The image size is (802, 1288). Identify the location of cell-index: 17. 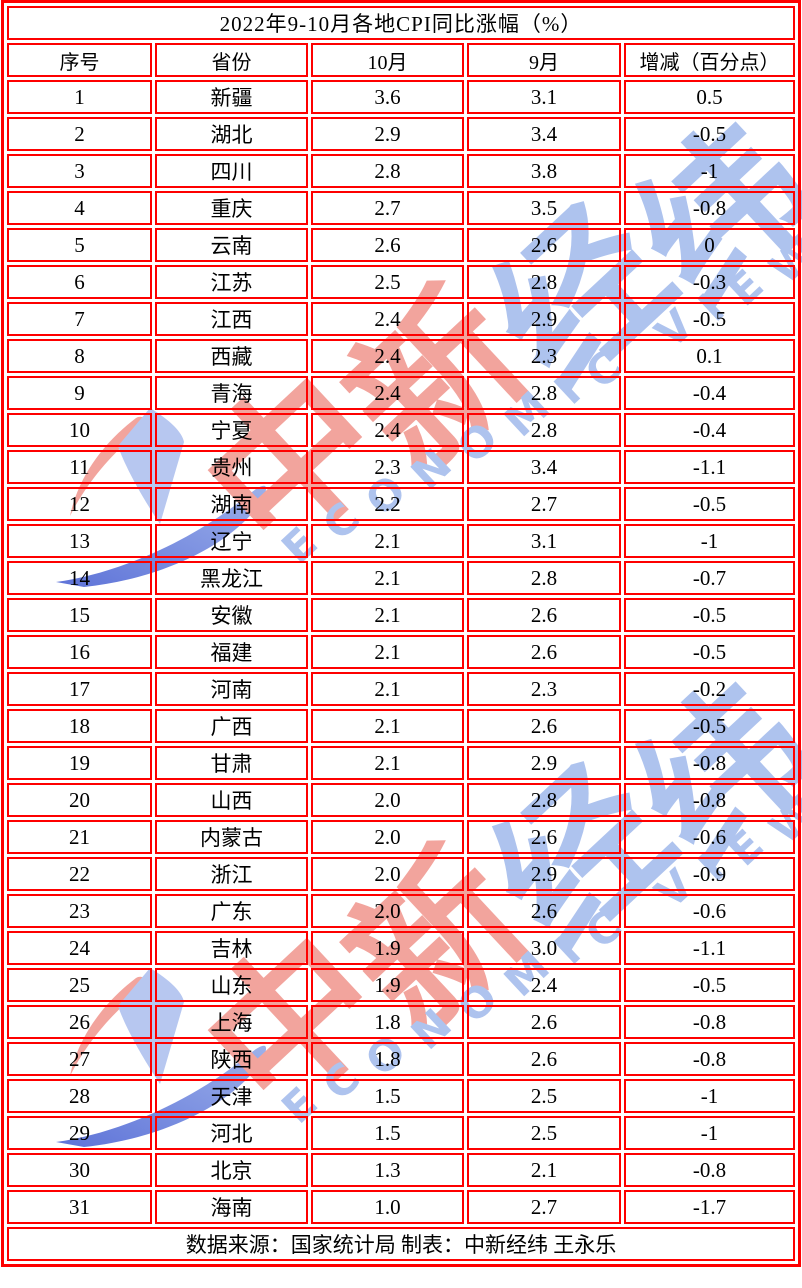
(79, 689).